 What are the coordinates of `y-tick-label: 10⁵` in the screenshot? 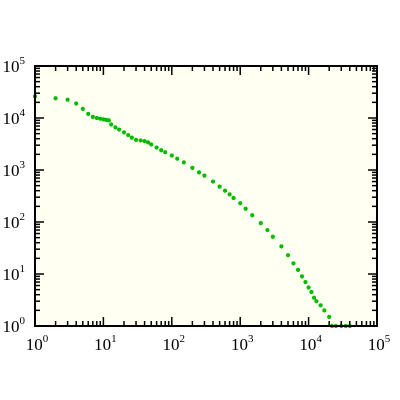 It's located at (14, 65).